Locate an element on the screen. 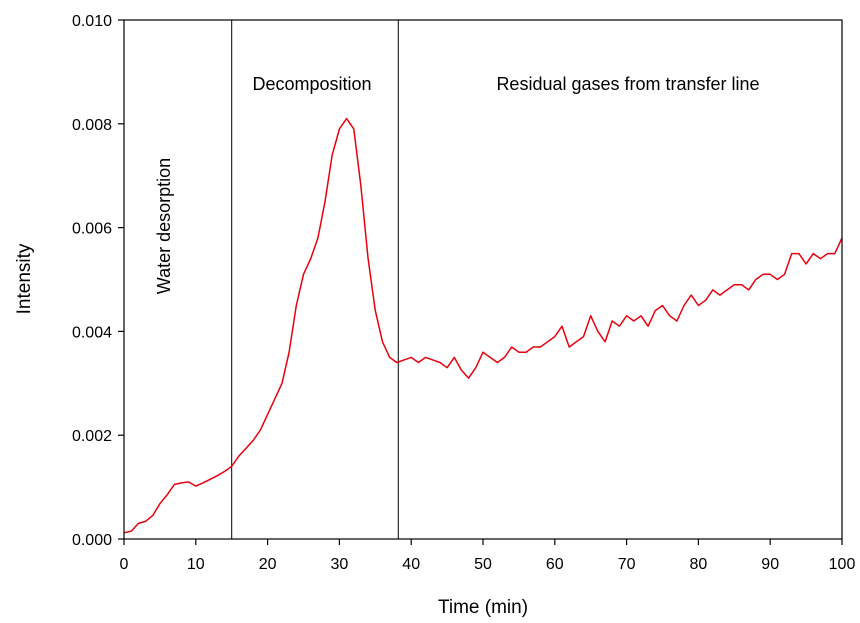 The image size is (860, 623). x-tick-label: 70 is located at coordinates (627, 564).